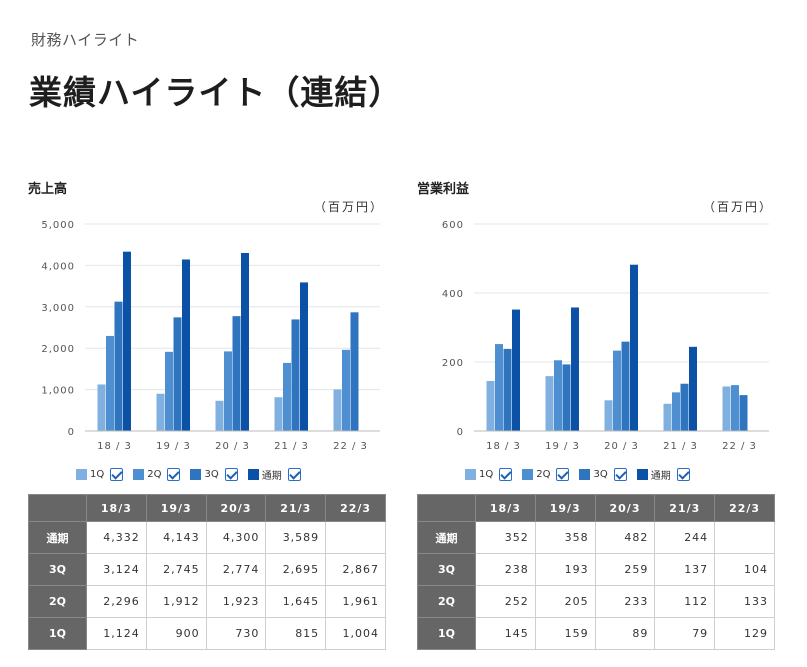 The width and height of the screenshot is (807, 667). I want to click on table-cell: 1,124, so click(116, 633).